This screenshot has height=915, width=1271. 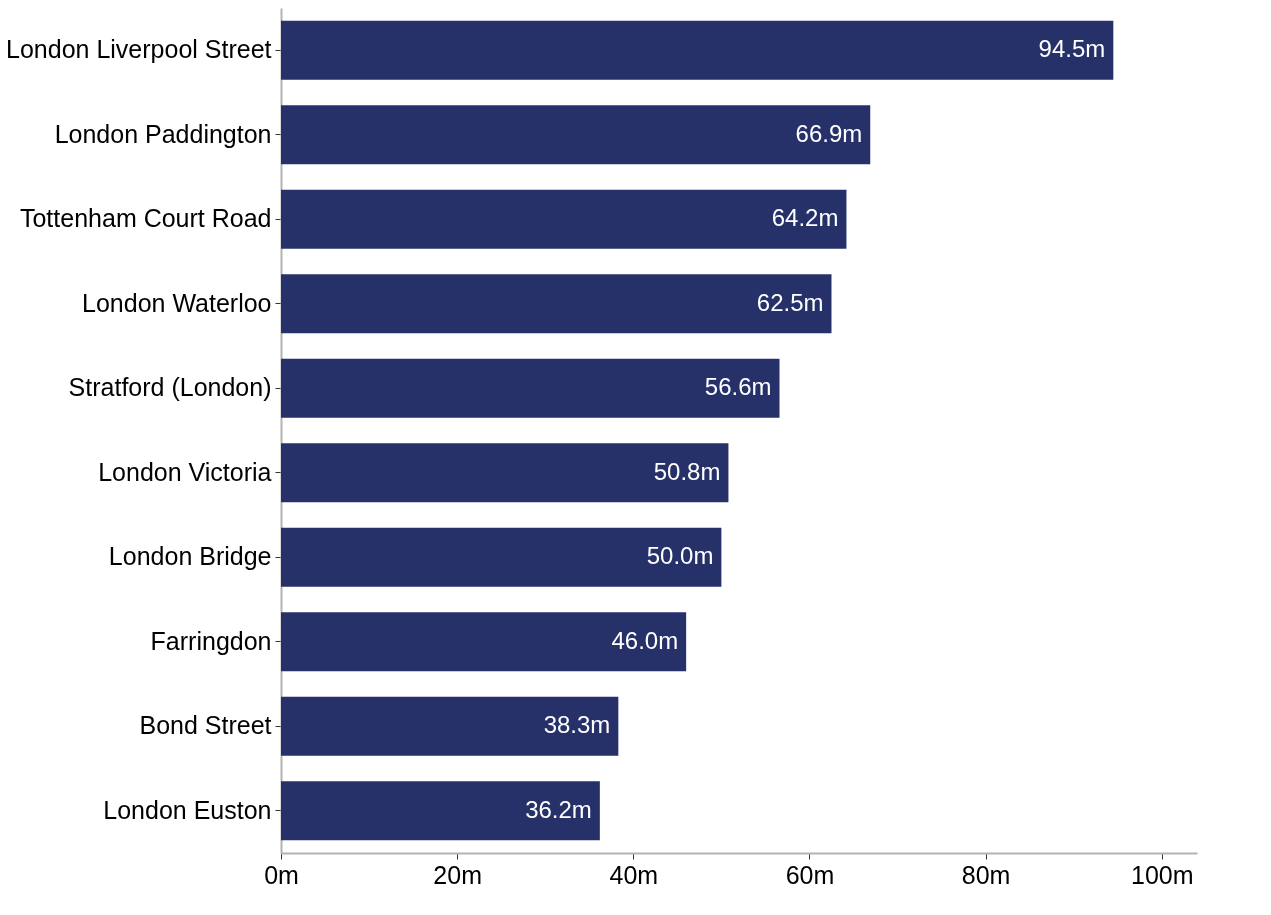 I want to click on x-tick-label: 100m, so click(x=1162, y=874).